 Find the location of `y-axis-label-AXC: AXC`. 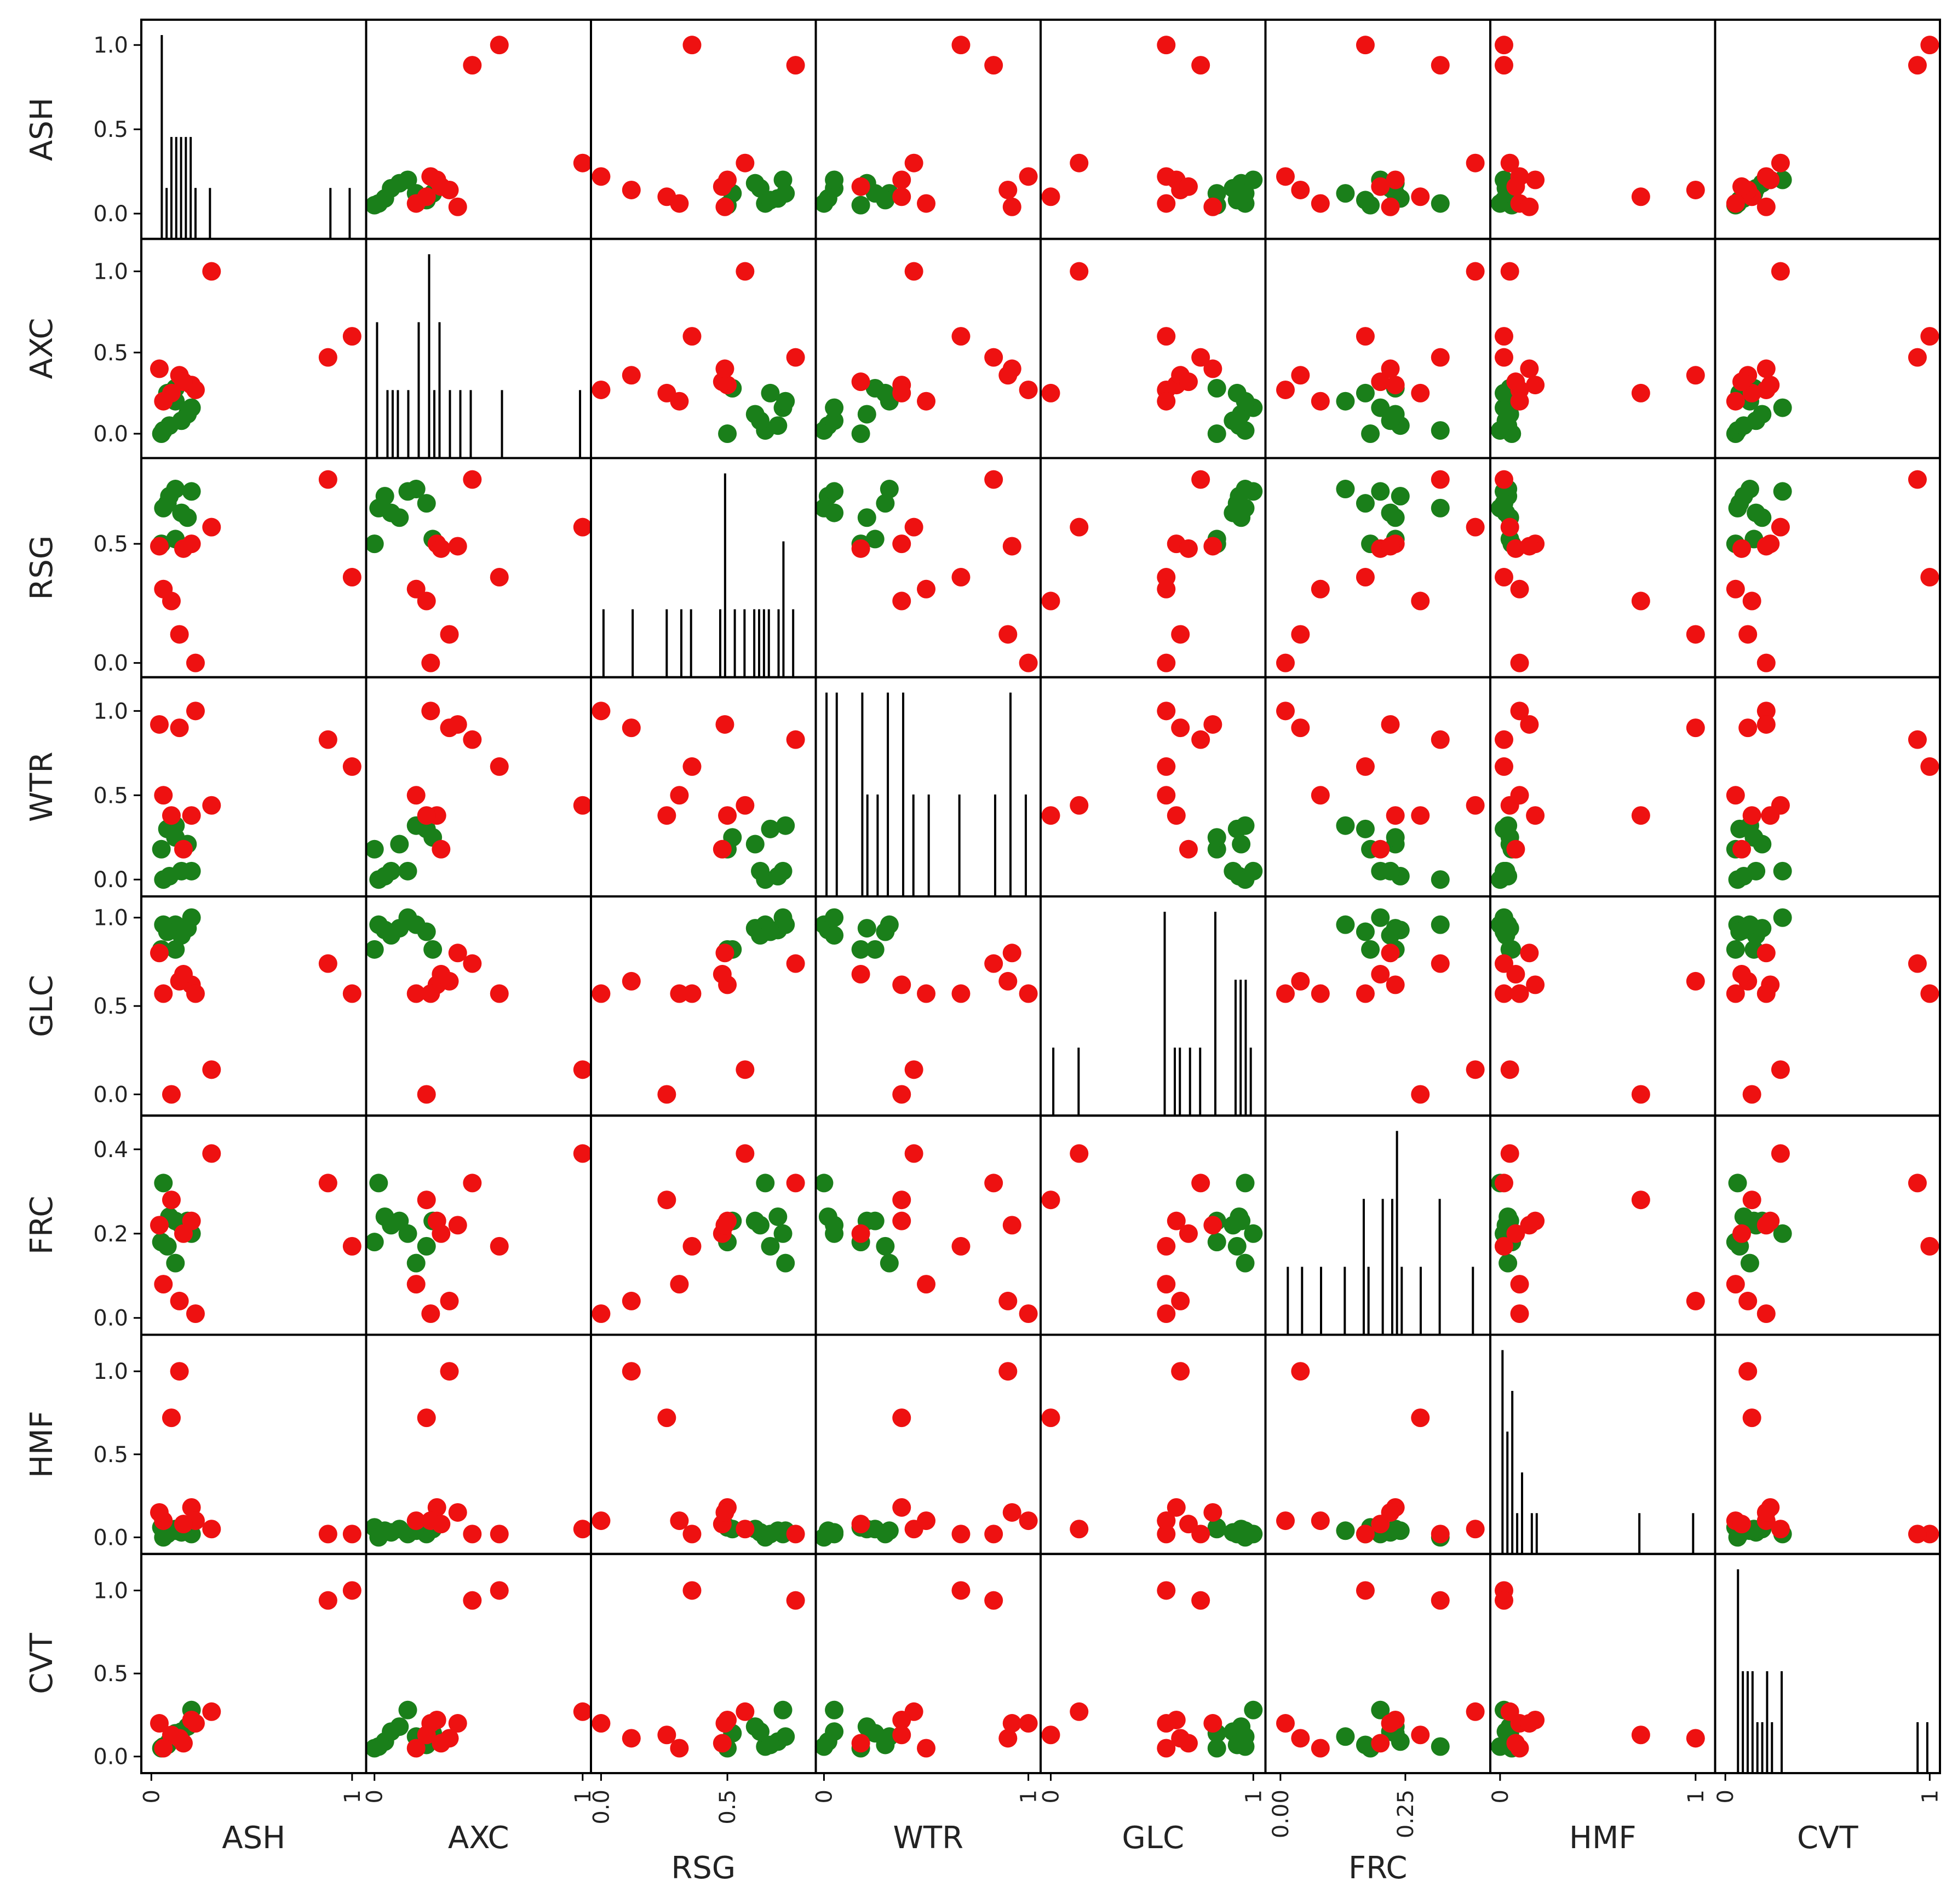

y-axis-label-AXC: AXC is located at coordinates (42, 348).